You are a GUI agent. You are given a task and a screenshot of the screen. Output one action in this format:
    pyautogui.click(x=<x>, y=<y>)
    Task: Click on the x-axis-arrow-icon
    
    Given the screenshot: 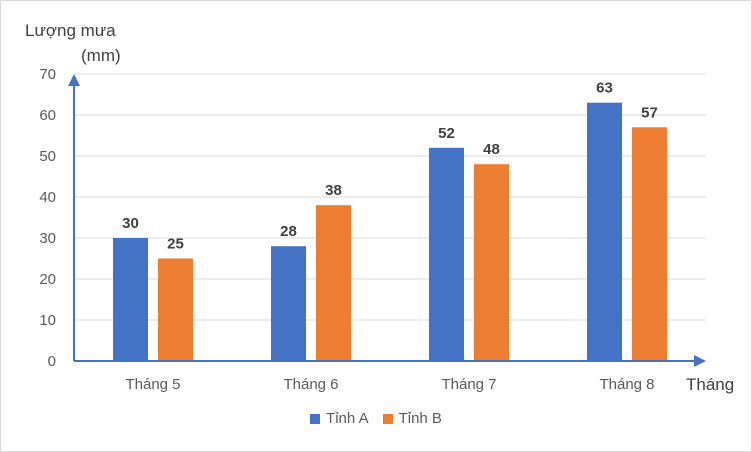 What is the action you would take?
    pyautogui.click(x=700, y=361)
    